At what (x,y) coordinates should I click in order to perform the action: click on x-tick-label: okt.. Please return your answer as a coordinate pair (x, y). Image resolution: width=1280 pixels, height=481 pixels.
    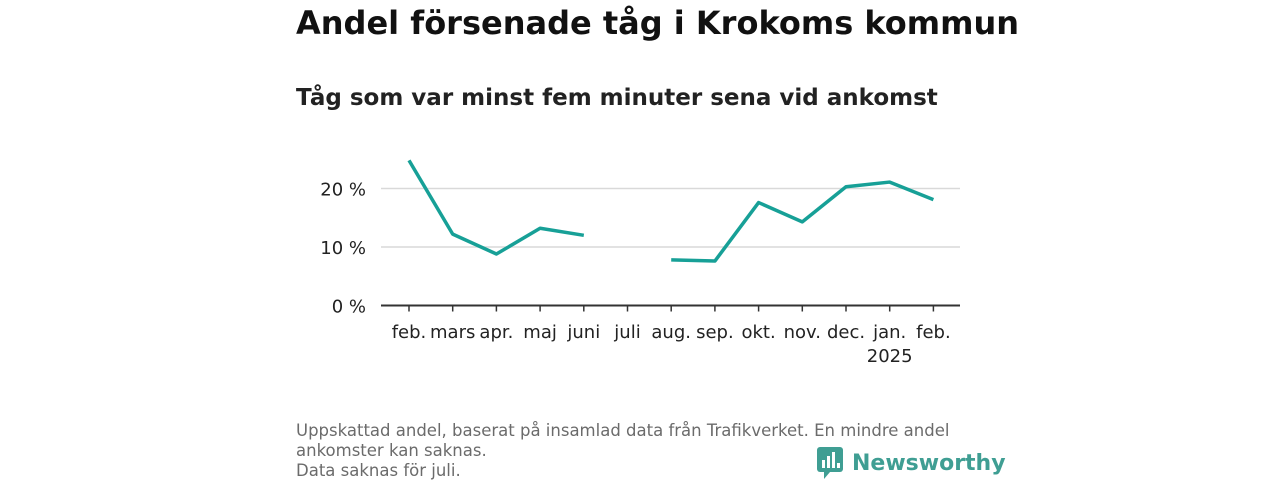
    Looking at the image, I should click on (758, 332).